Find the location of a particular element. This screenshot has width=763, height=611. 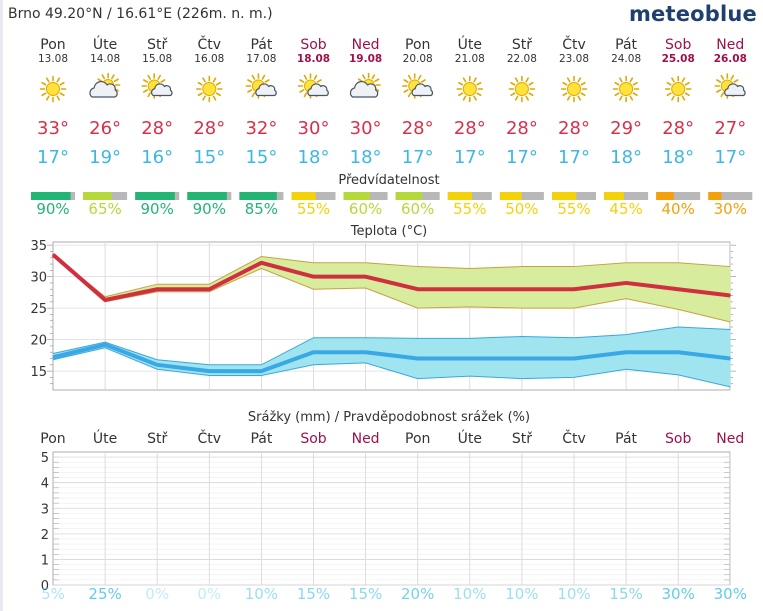

y-tick-label: 0 is located at coordinates (45, 586).